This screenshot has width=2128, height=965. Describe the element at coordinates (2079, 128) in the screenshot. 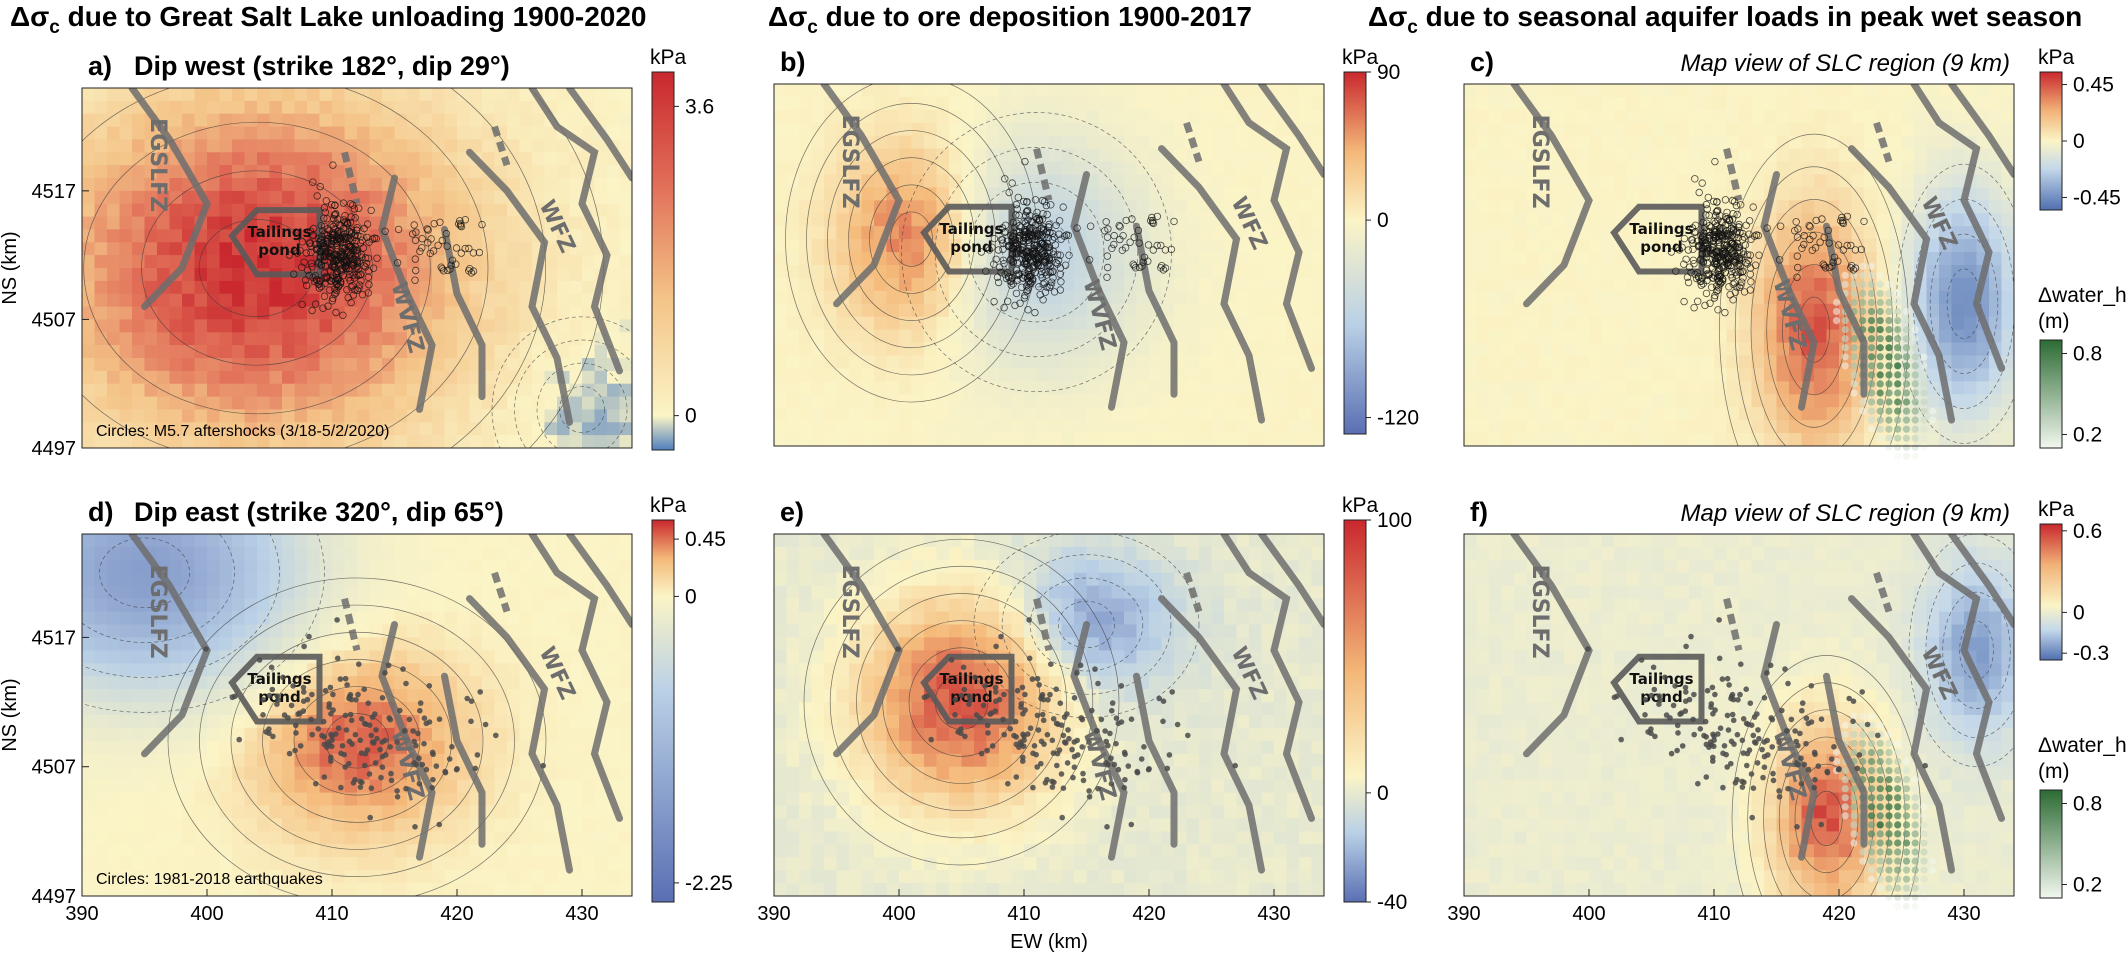

I see `colorbar-c: kPa 0.45 0 -0.45` at that location.